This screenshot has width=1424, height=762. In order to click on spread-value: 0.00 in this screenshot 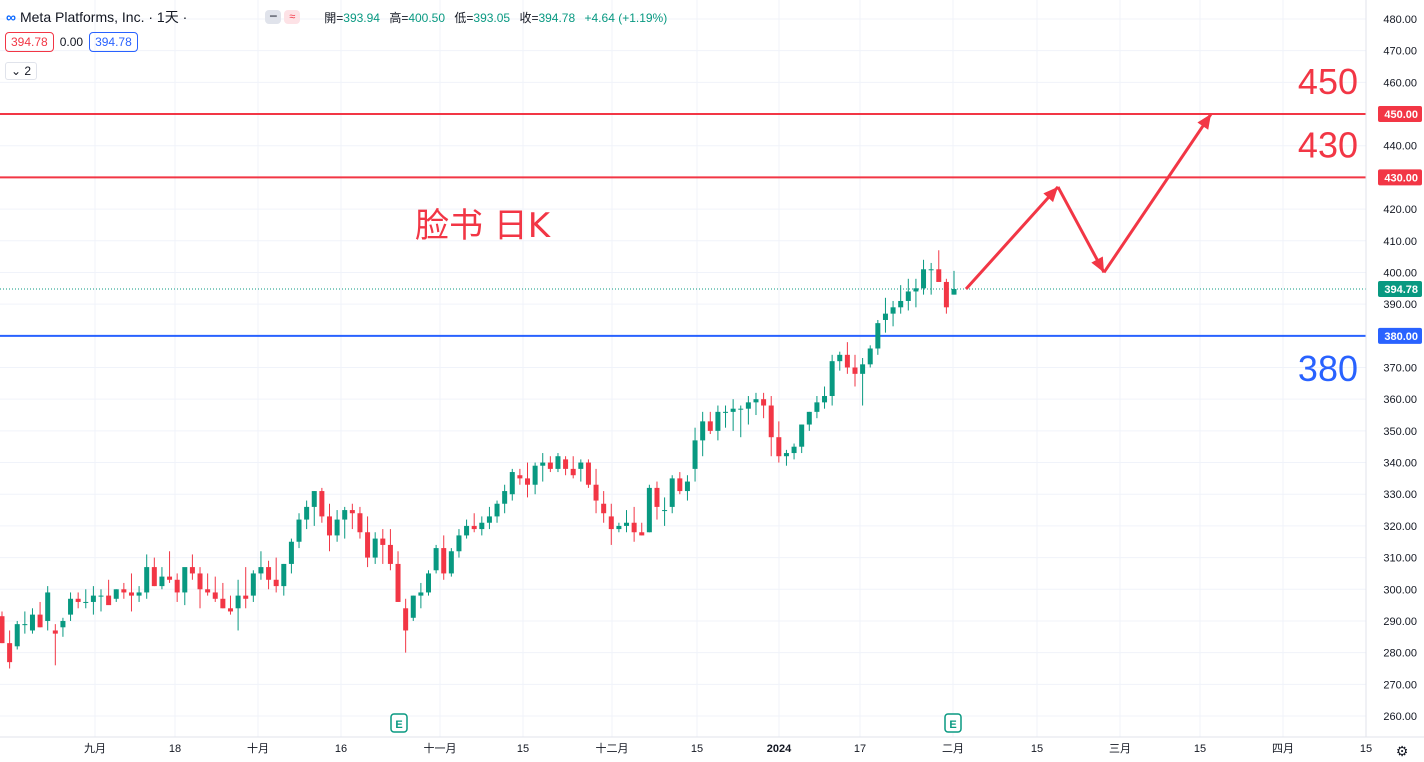, I will do `click(71, 42)`.